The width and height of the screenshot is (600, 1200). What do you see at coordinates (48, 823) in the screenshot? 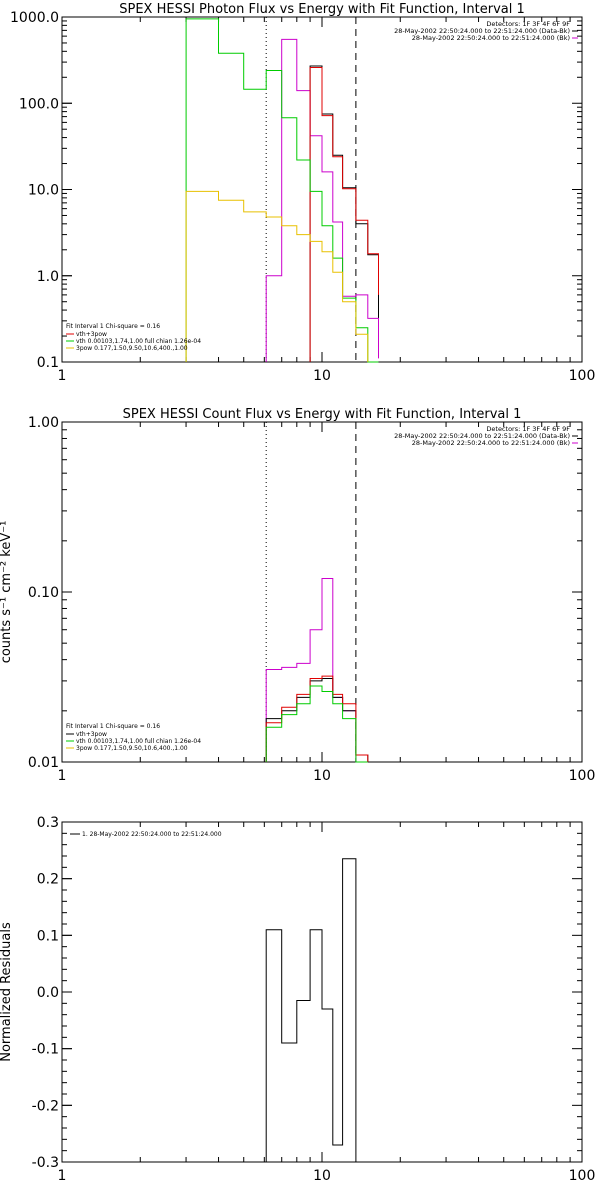
I see `y-tick-label: 0.3` at bounding box center [48, 823].